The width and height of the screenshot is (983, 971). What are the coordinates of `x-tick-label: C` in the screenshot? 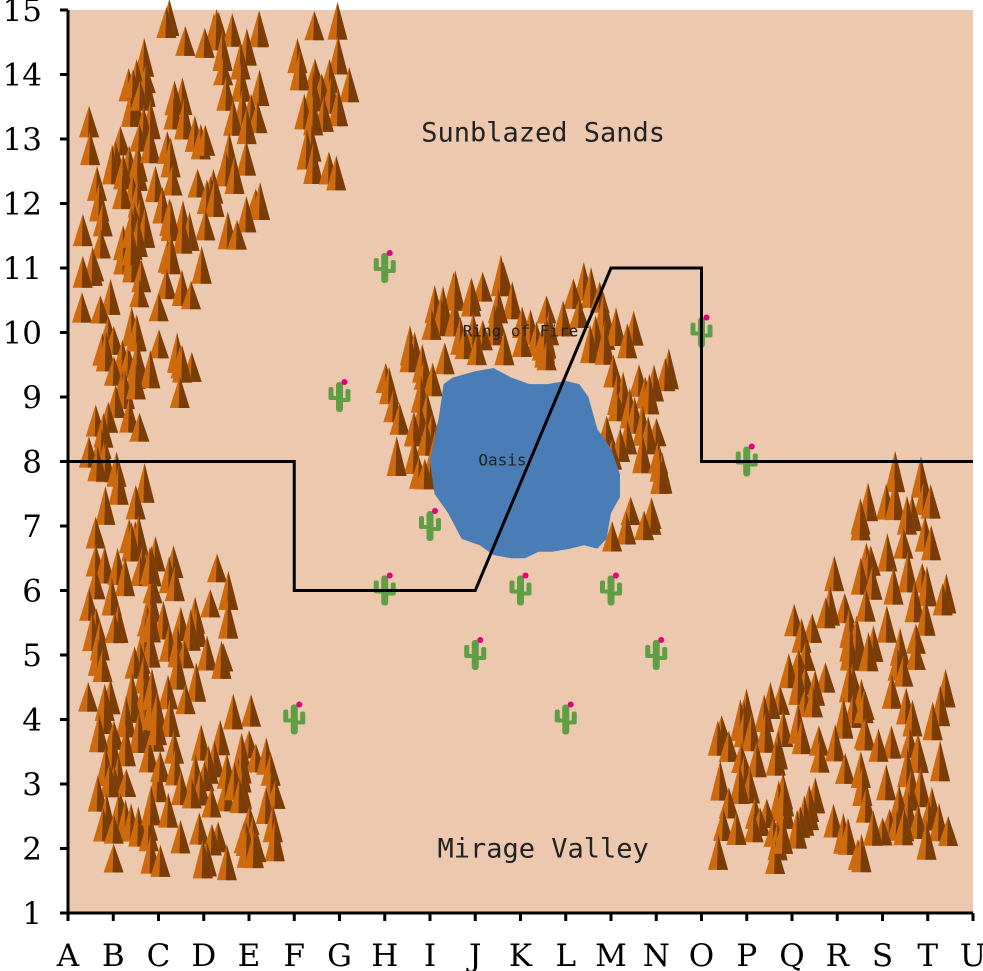 It's located at (159, 954).